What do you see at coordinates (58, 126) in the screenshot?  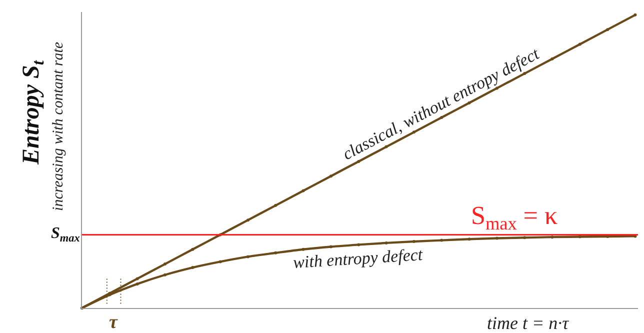 I see `text: increasing with contant rate` at bounding box center [58, 126].